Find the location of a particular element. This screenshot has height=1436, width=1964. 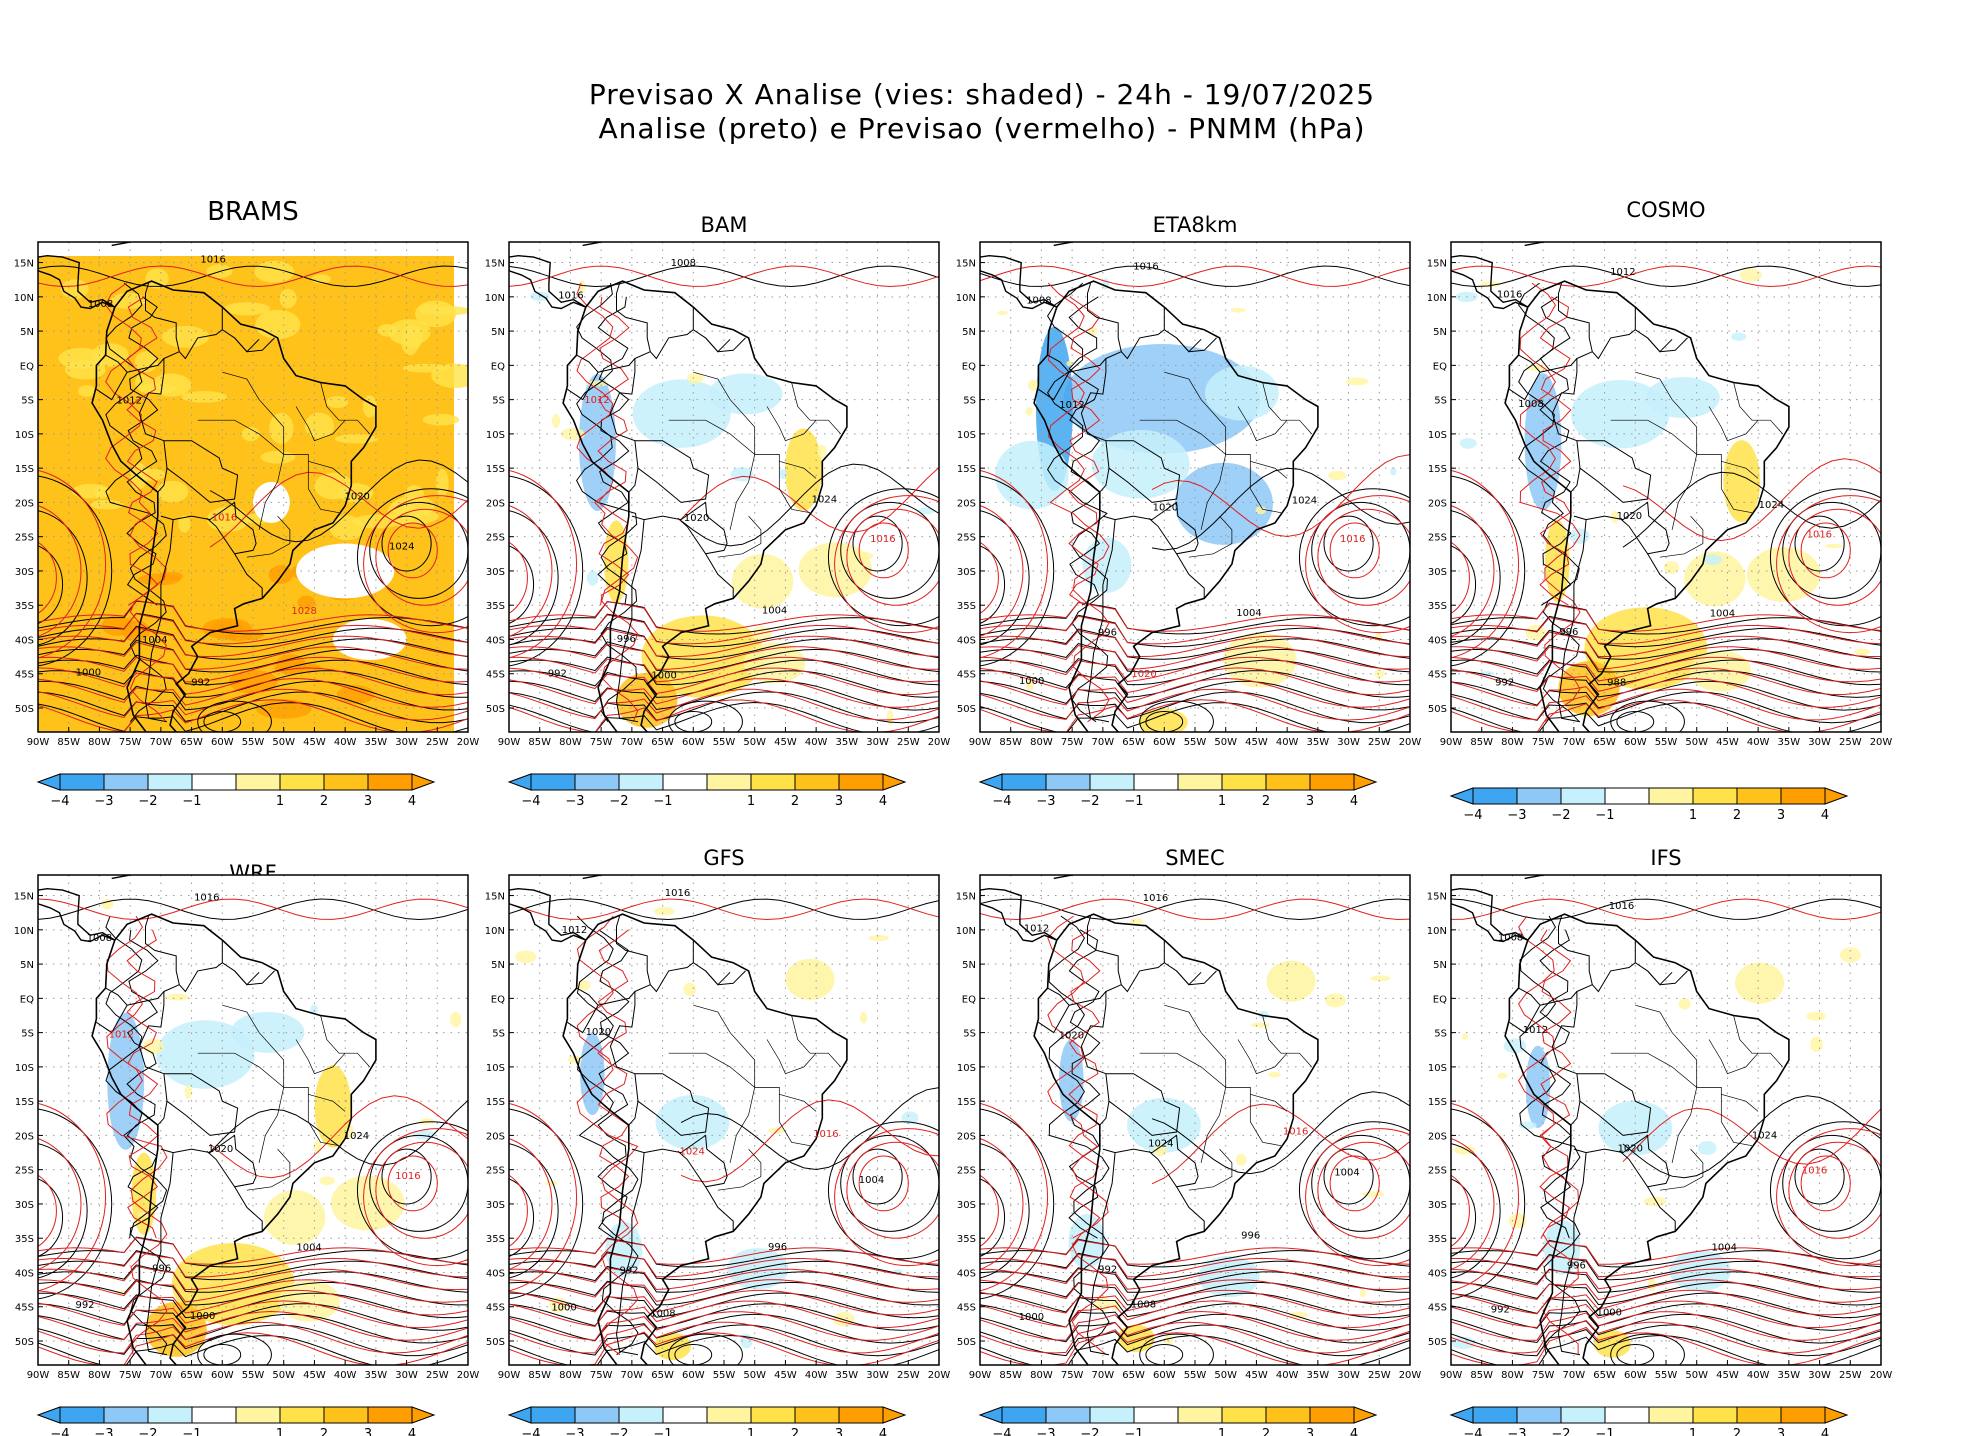

isobar-value-label: 1004 is located at coordinates (1248, 613).